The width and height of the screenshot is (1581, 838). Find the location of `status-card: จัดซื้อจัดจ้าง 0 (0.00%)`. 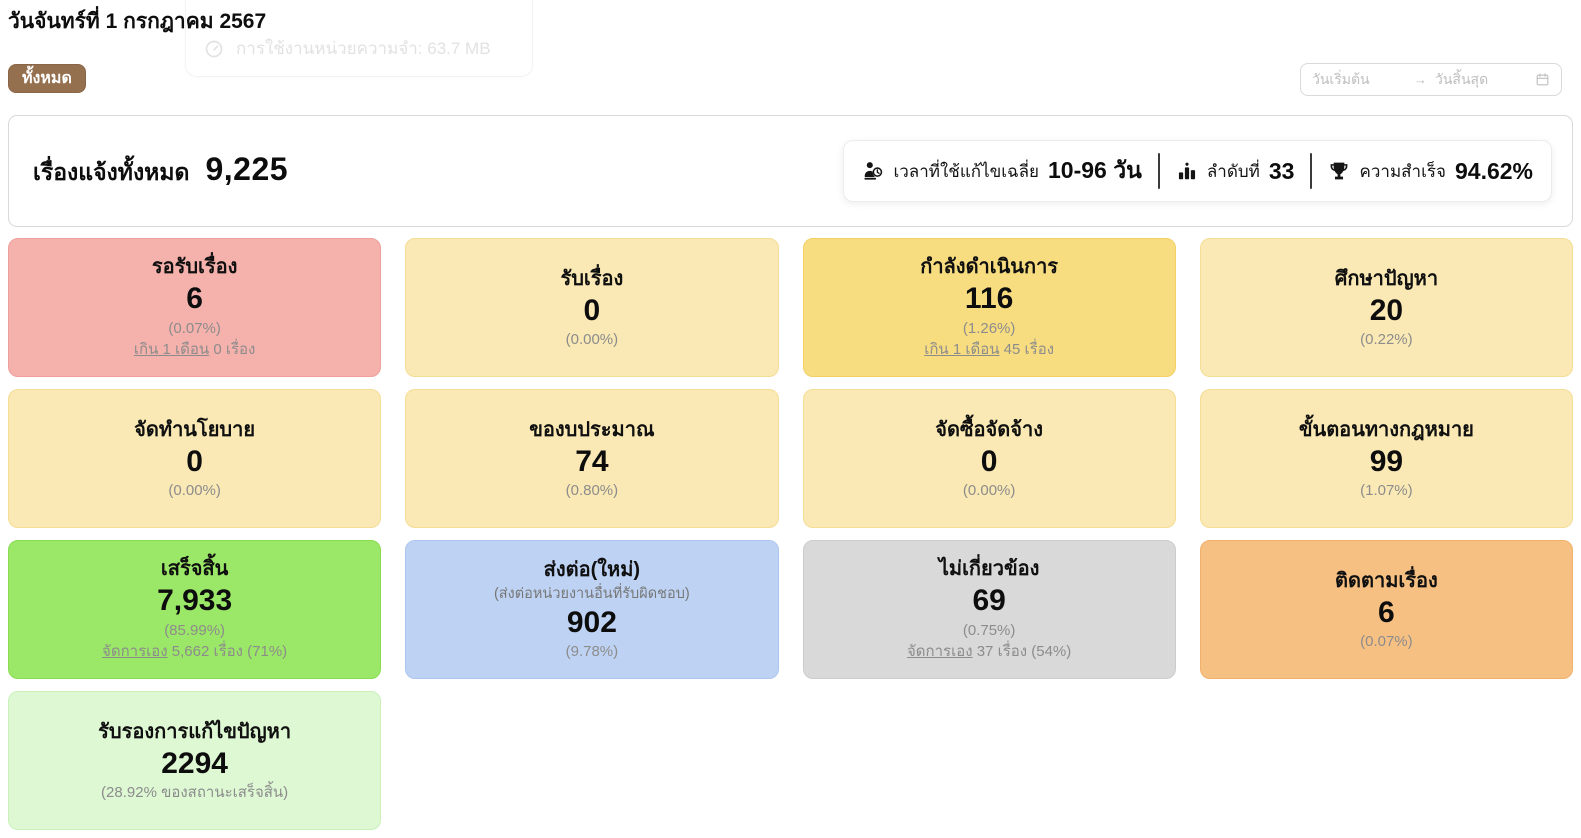

status-card: จัดซื้อจัดจ้าง 0 (0.00%) is located at coordinates (989, 458).